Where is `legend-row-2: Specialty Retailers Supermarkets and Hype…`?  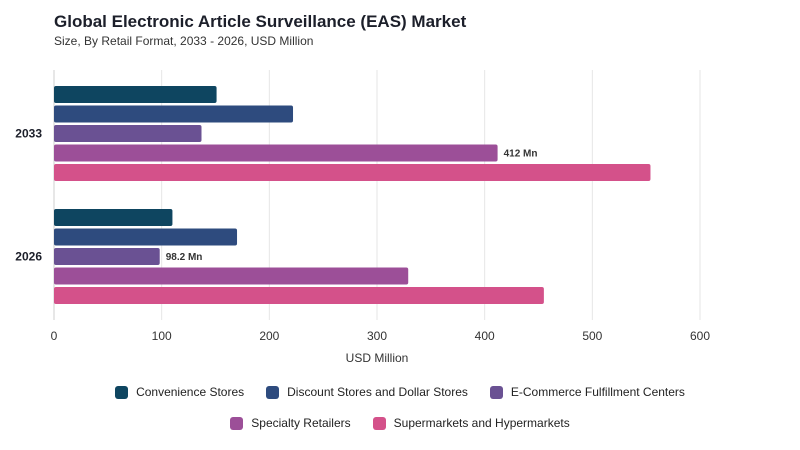
legend-row-2: Specialty Retailers Supermarkets and Hype… is located at coordinates (400, 423).